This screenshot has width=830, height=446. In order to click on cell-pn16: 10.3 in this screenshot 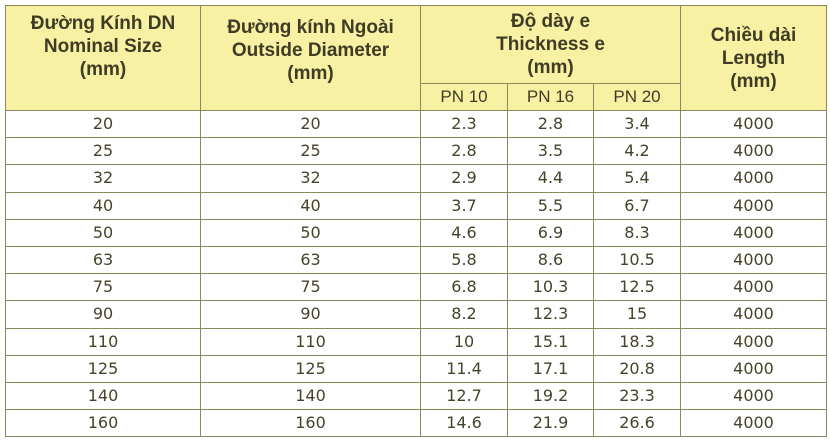, I will do `click(550, 287)`.